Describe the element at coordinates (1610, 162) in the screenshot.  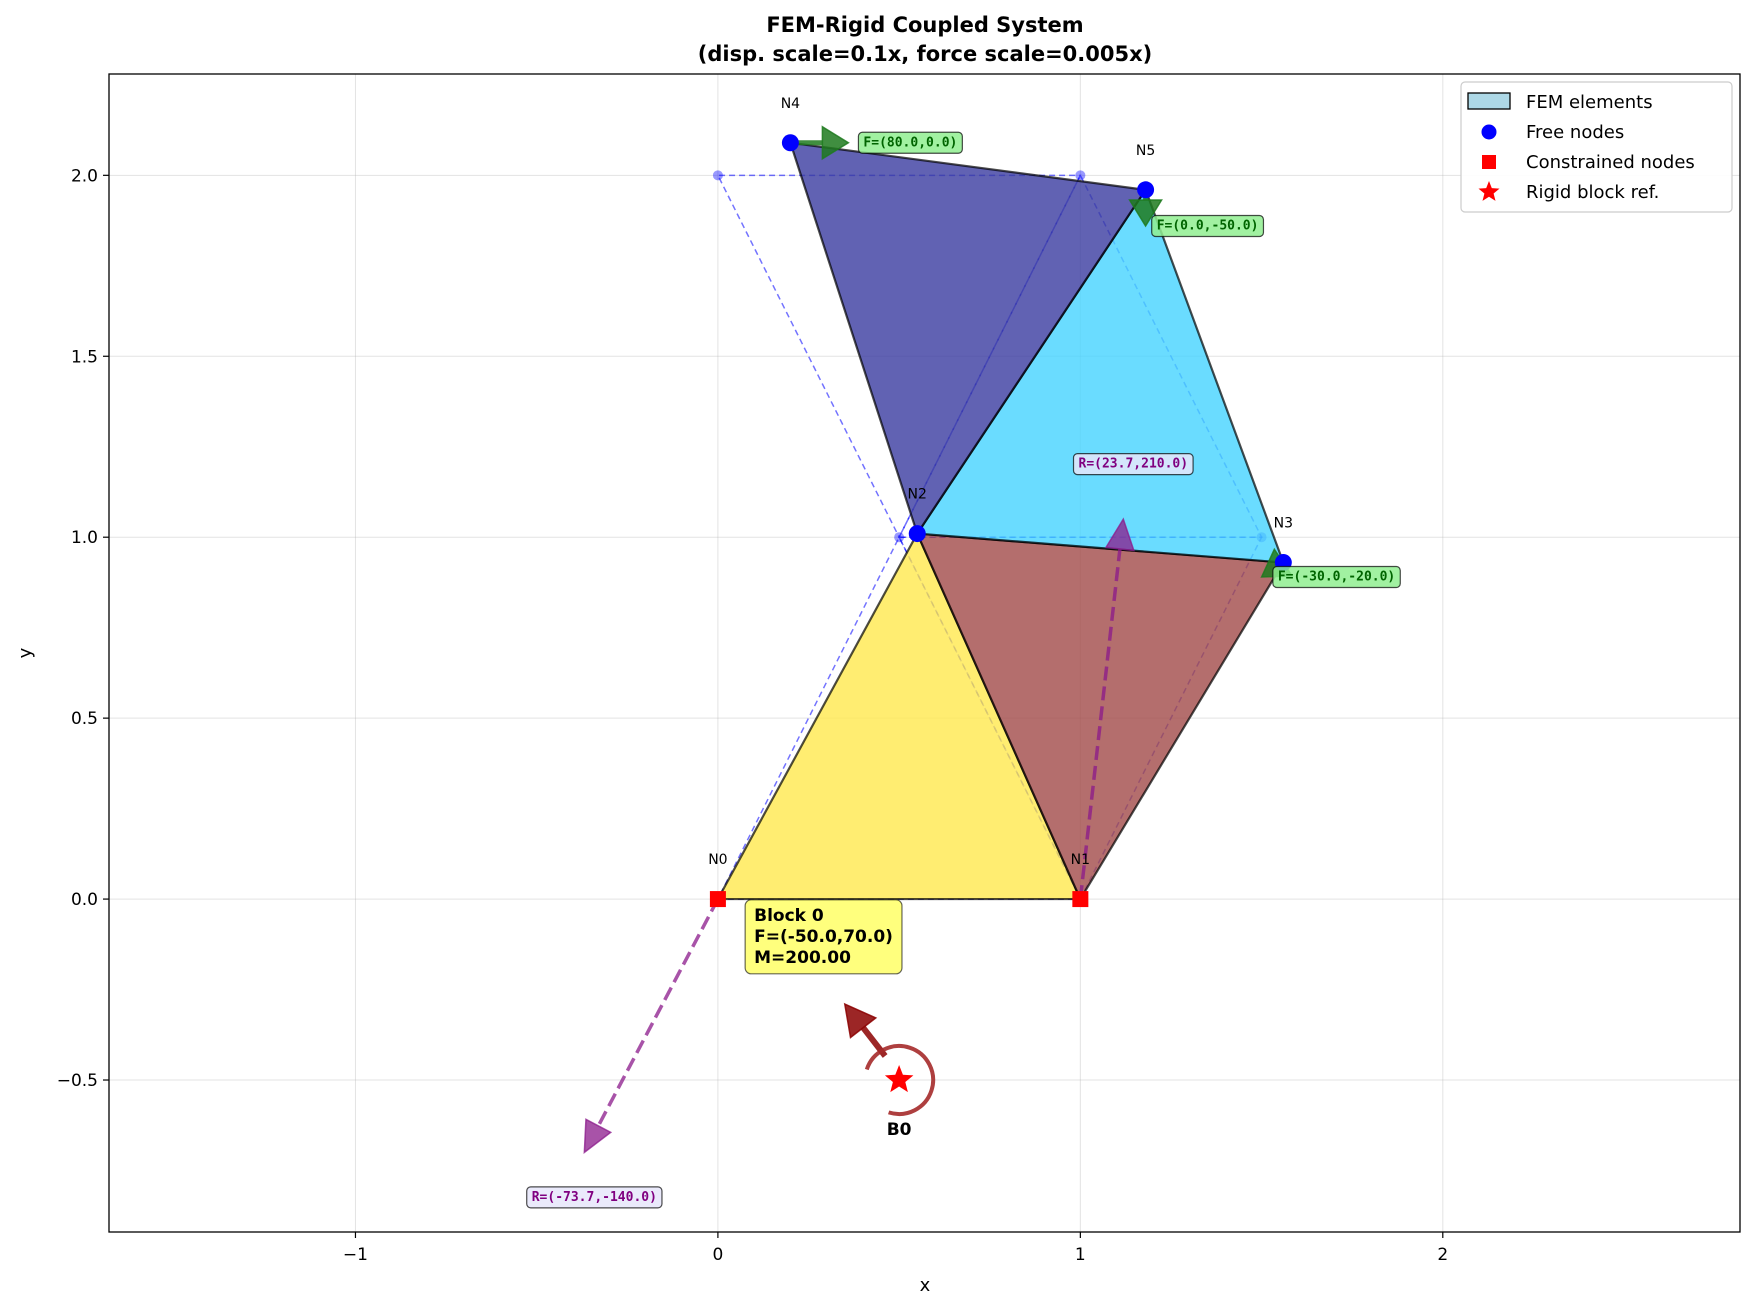
I see `legend-label-constrained-nodes: Constrained nodes` at that location.